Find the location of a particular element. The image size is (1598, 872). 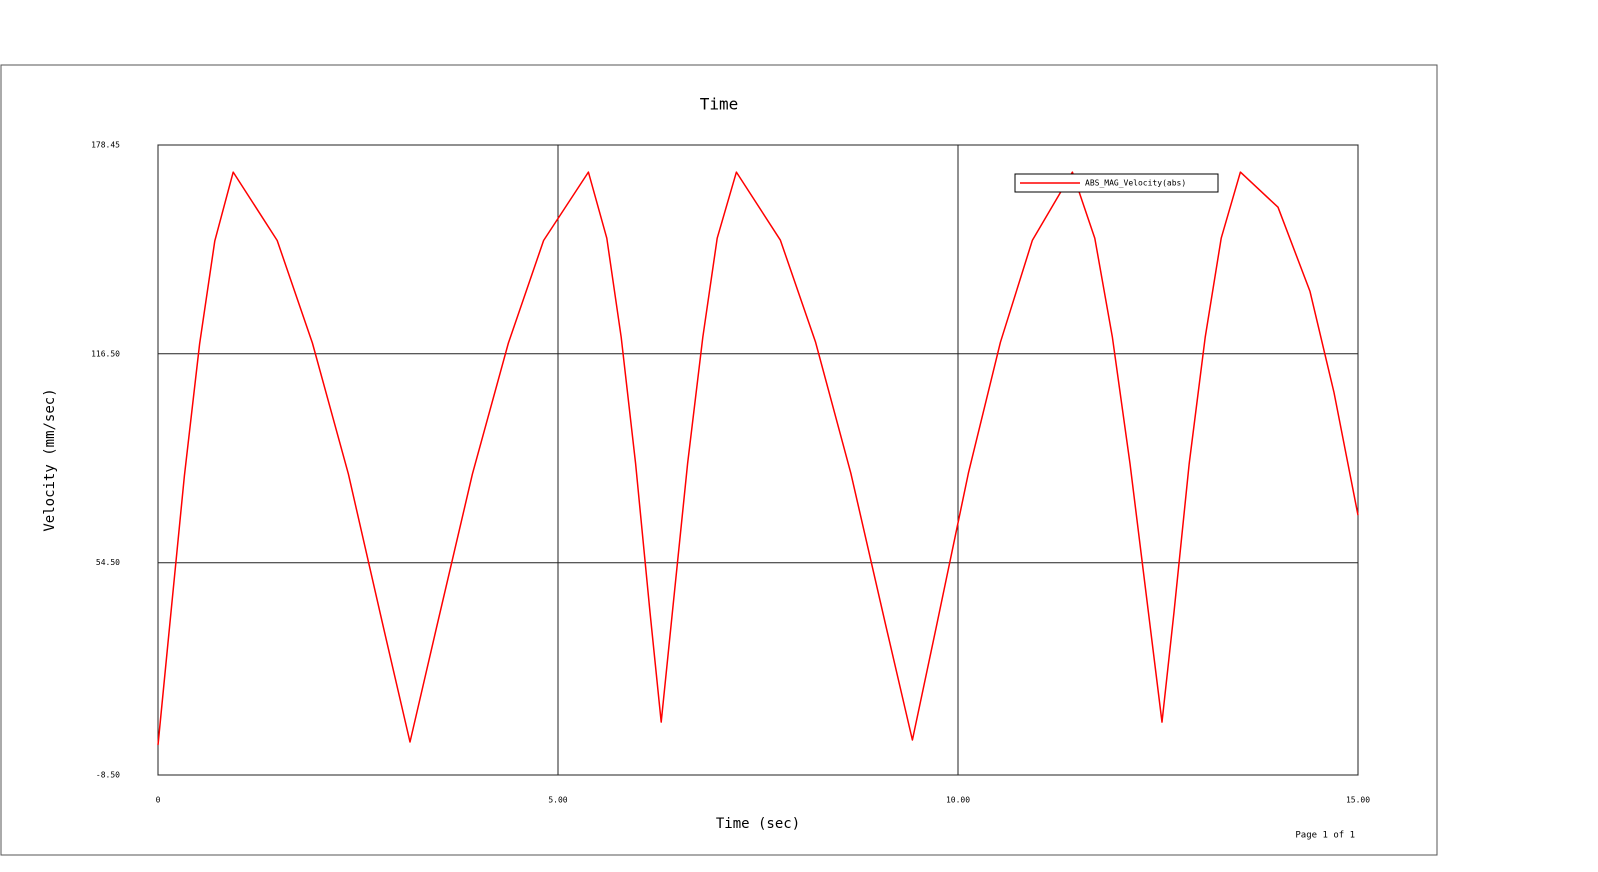

page-footer: Page 1 of 1 is located at coordinates (1325, 836).